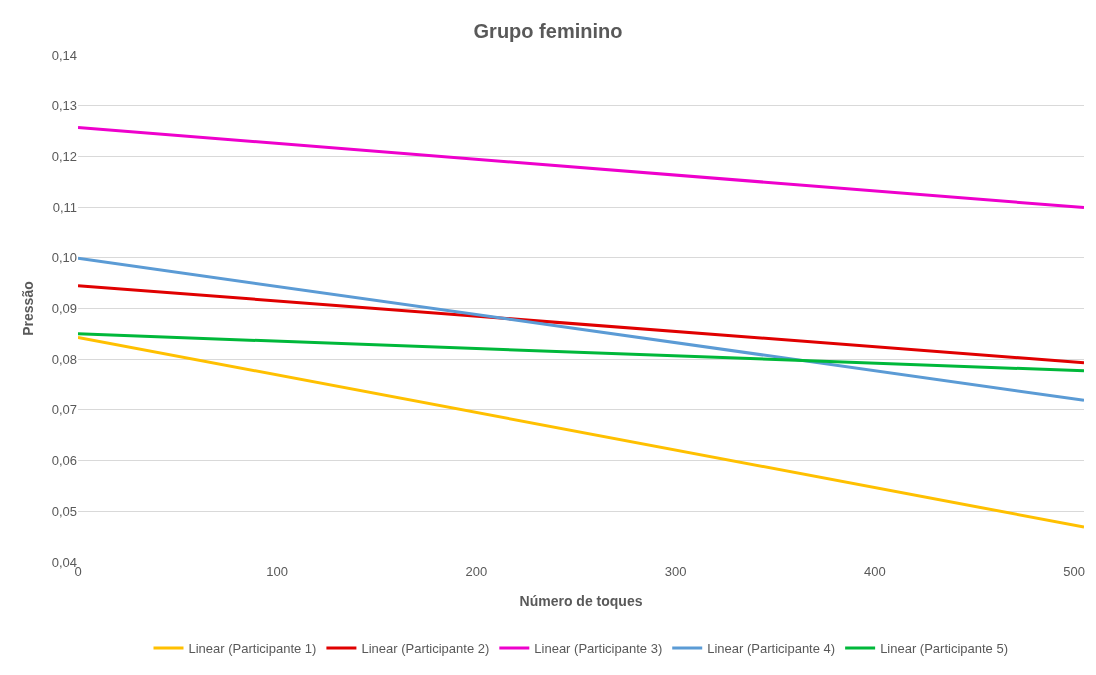 Image resolution: width=1096 pixels, height=675 pixels. Describe the element at coordinates (64, 410) in the screenshot. I see `y-tick-label: 0,07` at that location.